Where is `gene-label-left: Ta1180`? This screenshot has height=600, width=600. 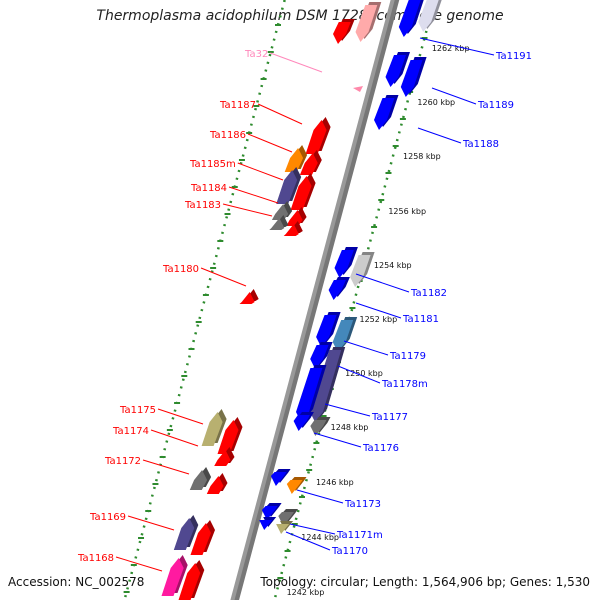
gene-label-left: Ta1180 is located at coordinates (180, 269).